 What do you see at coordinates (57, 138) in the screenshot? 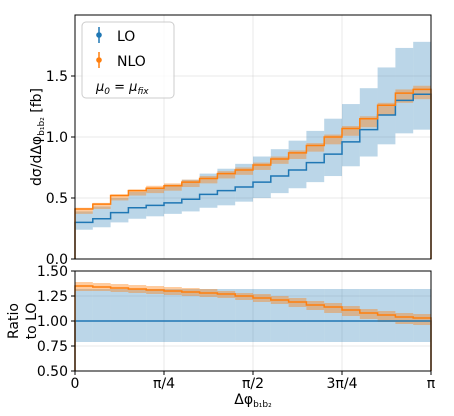
I see `y-tick-label: 1.0` at bounding box center [57, 138].